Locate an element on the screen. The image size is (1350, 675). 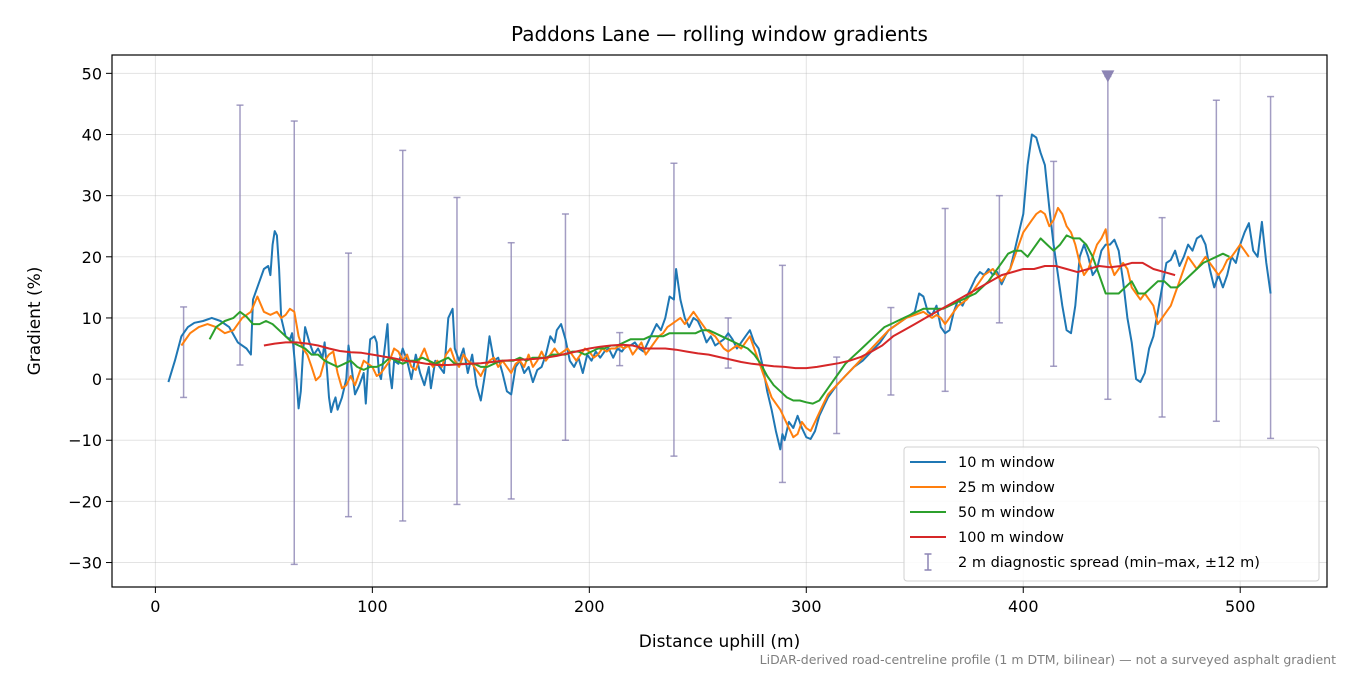
legend-item: 100 m window is located at coordinates (987, 538).